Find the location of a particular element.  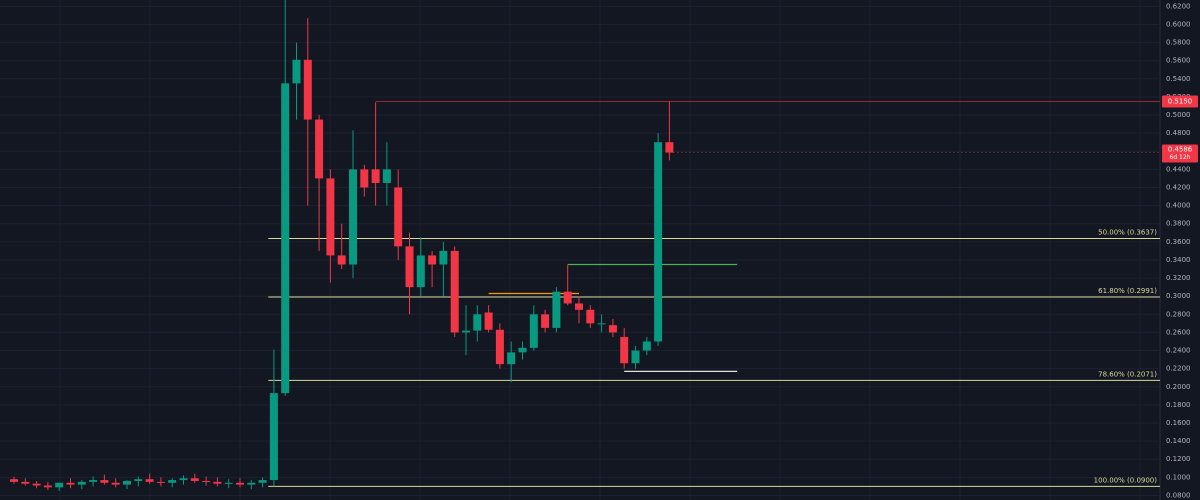

y-tick-label: 0.3400 is located at coordinates (1178, 260).